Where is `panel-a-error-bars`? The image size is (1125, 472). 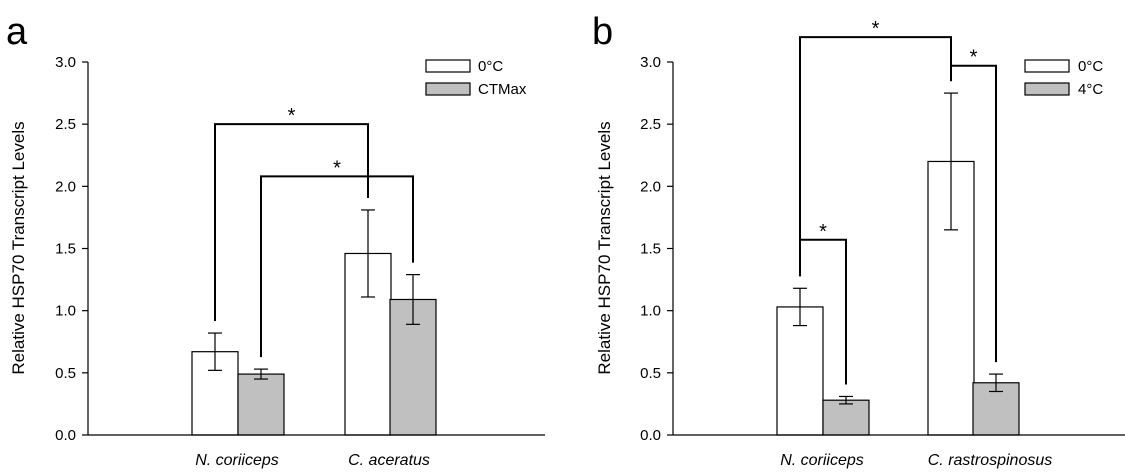
panel-a-error-bars is located at coordinates (314, 294).